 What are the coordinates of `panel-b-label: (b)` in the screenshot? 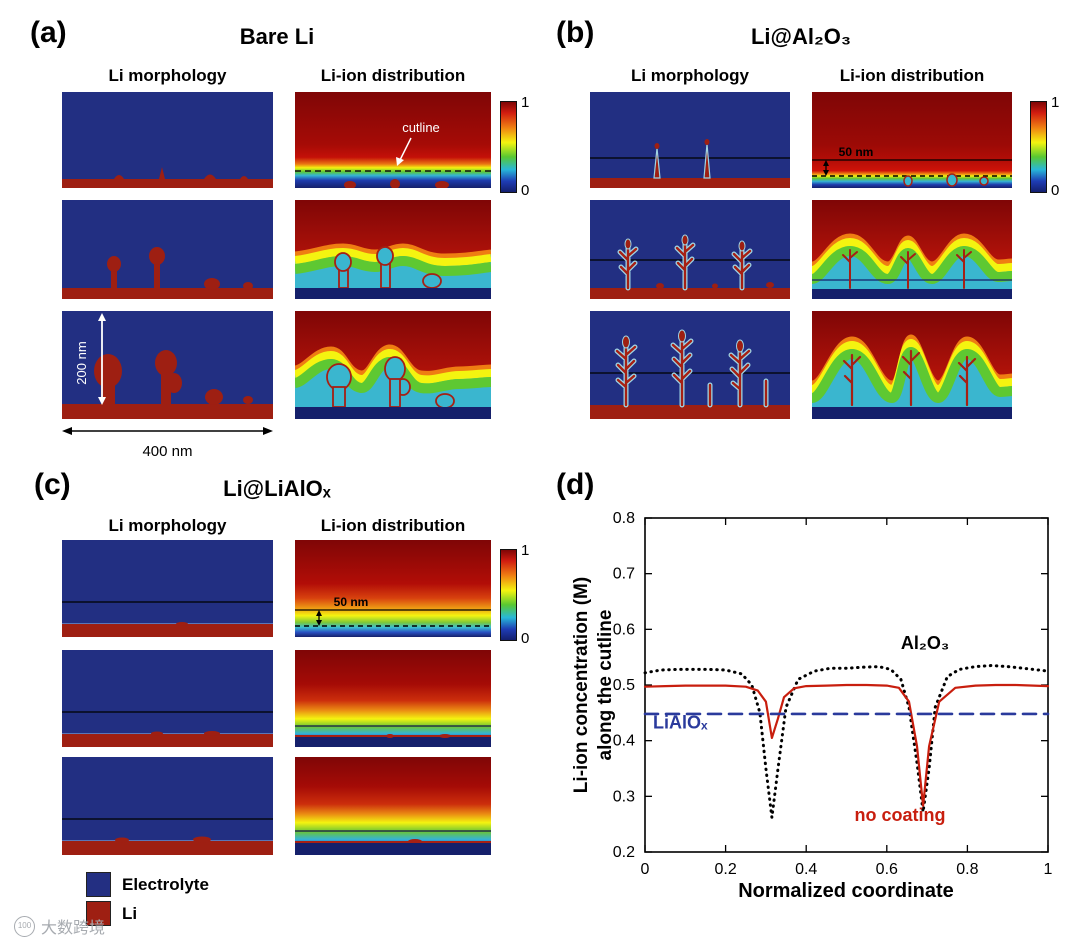 It's located at (575, 32).